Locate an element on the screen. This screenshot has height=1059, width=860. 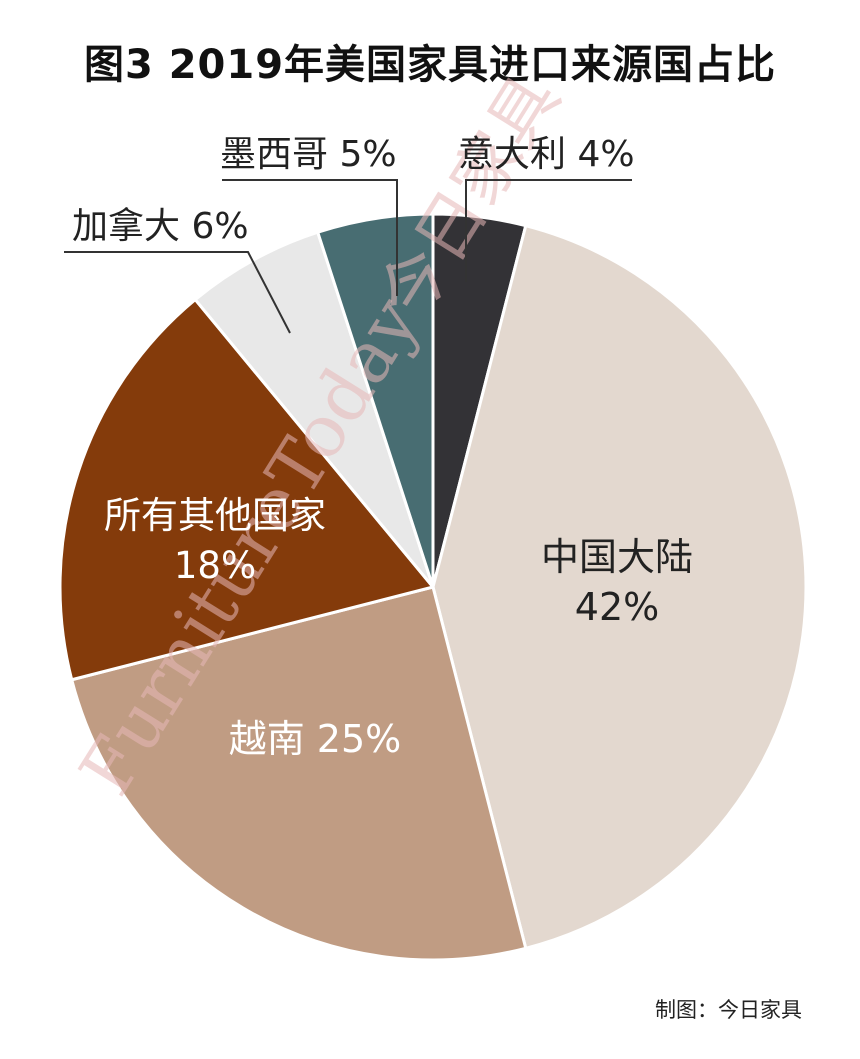
slice-label-2: 越南 25% is located at coordinates (315, 739).